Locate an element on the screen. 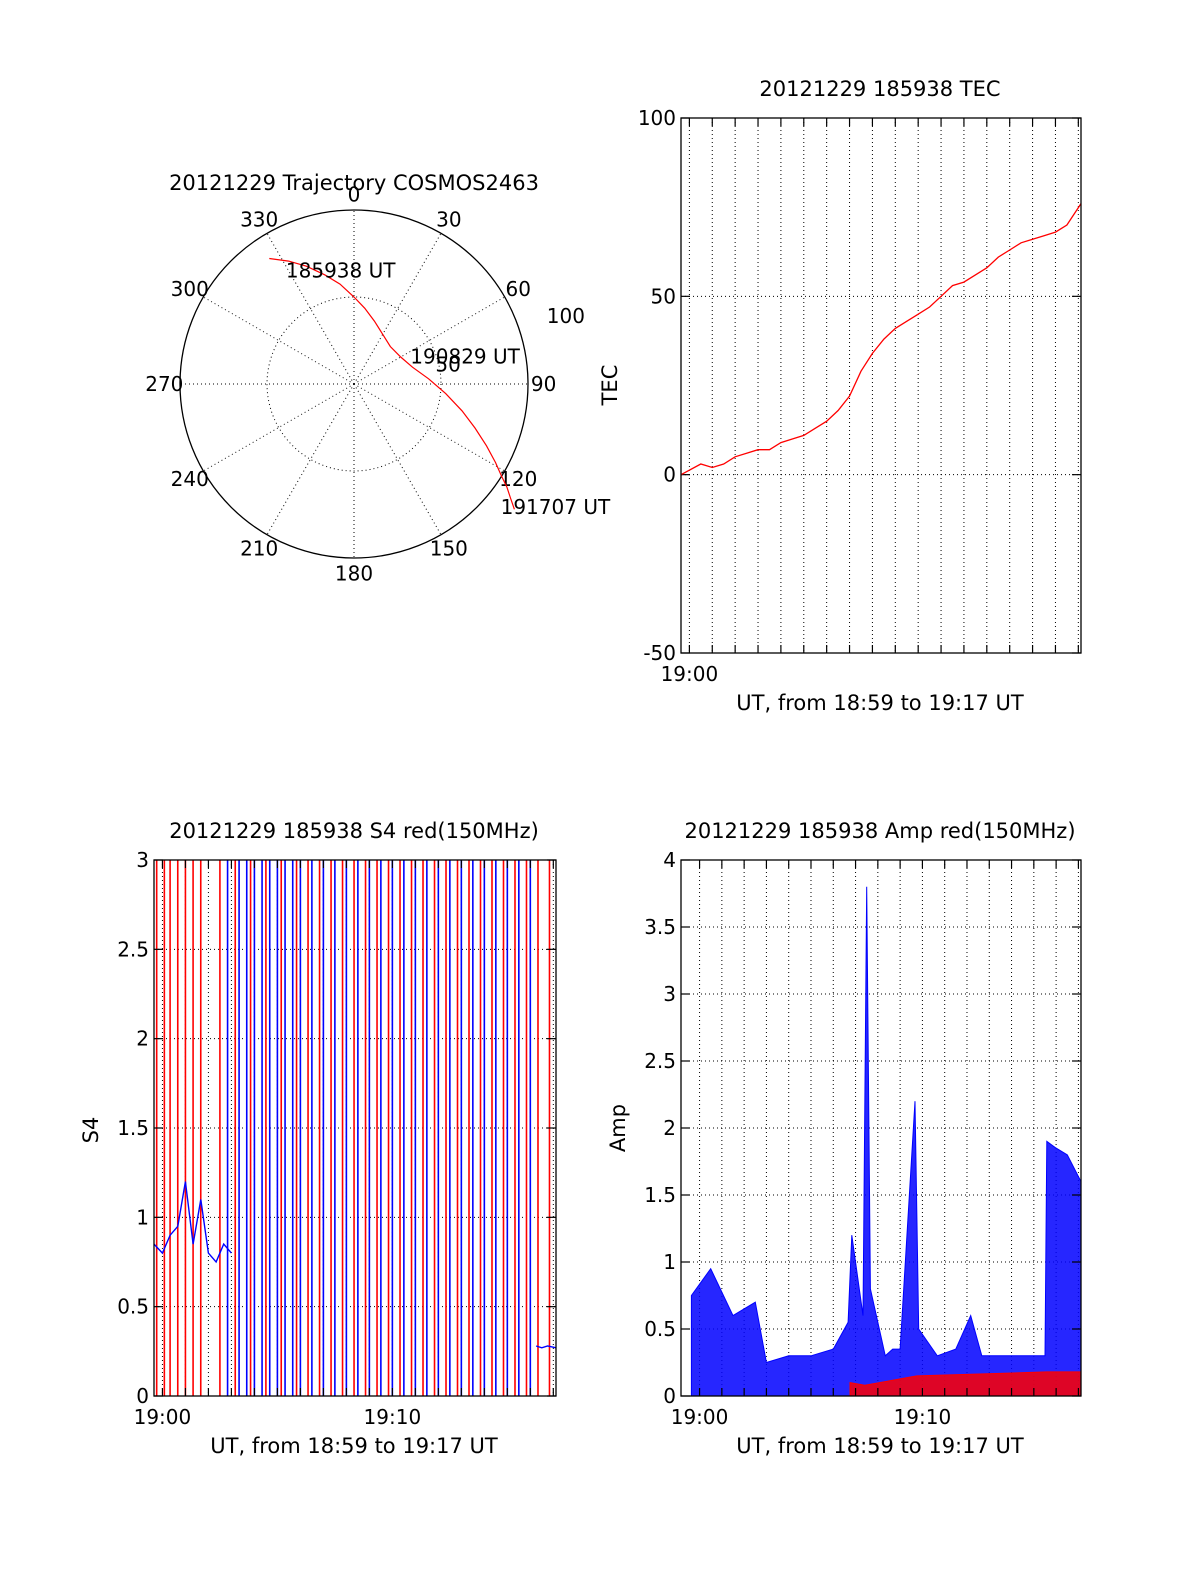  tec-y-ticks: -50 0 50 100 is located at coordinates (859, 385).